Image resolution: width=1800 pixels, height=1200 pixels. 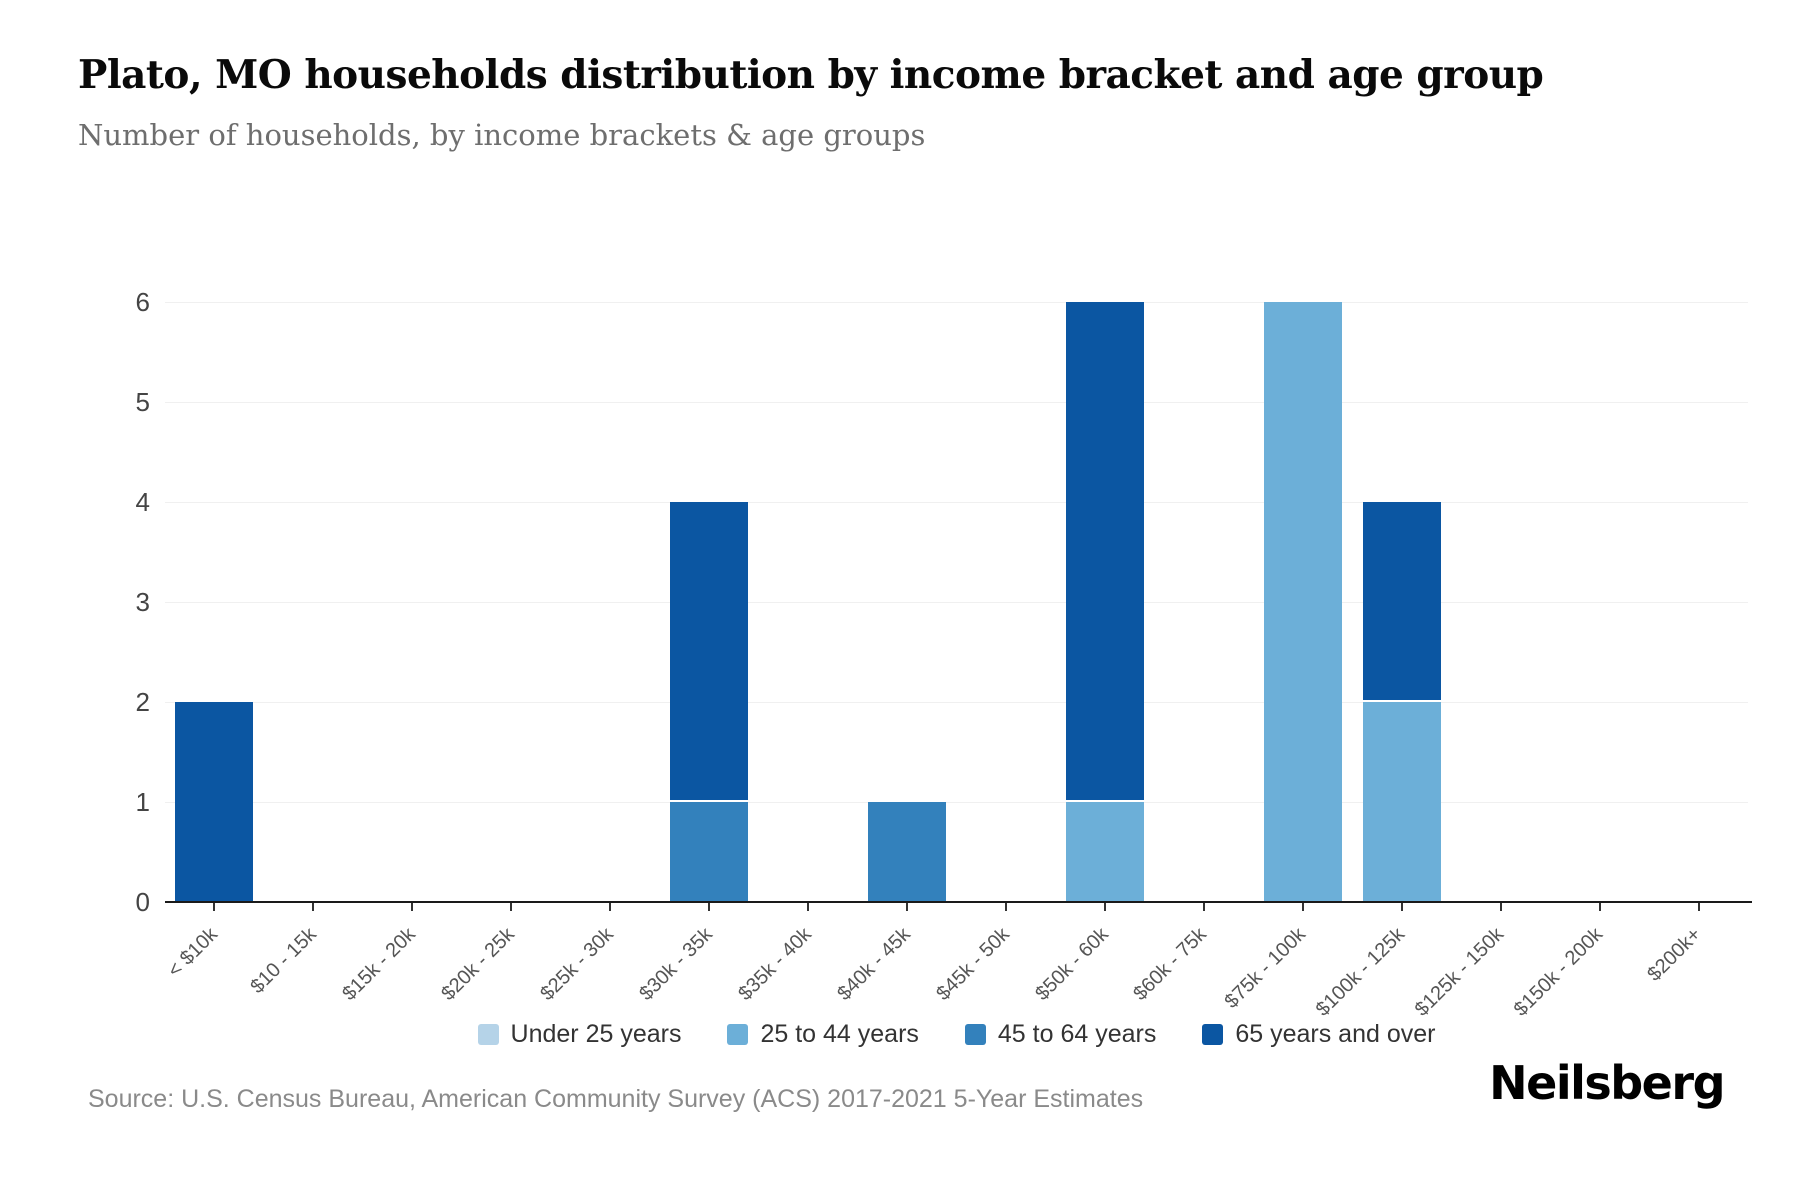 I want to click on legend-item: Under 25 years, so click(x=579, y=1034).